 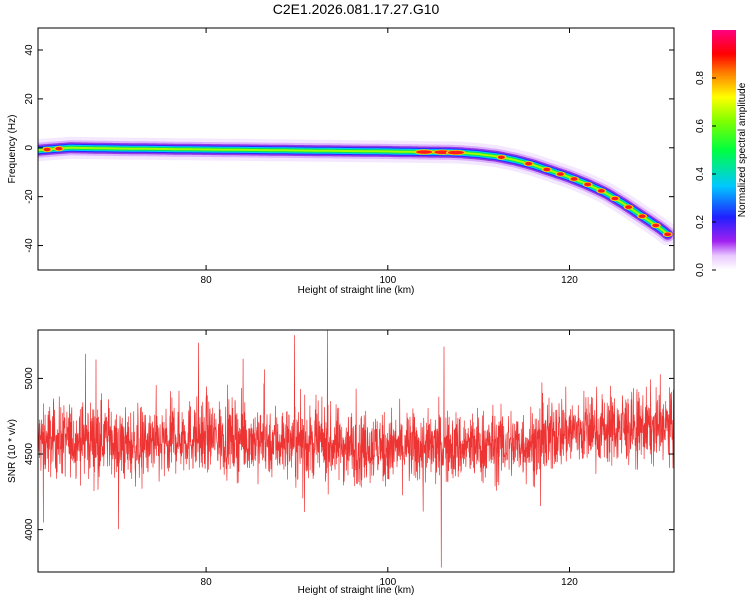 What do you see at coordinates (700, 126) in the screenshot?
I see `colorbar-tick-label: 0.6` at bounding box center [700, 126].